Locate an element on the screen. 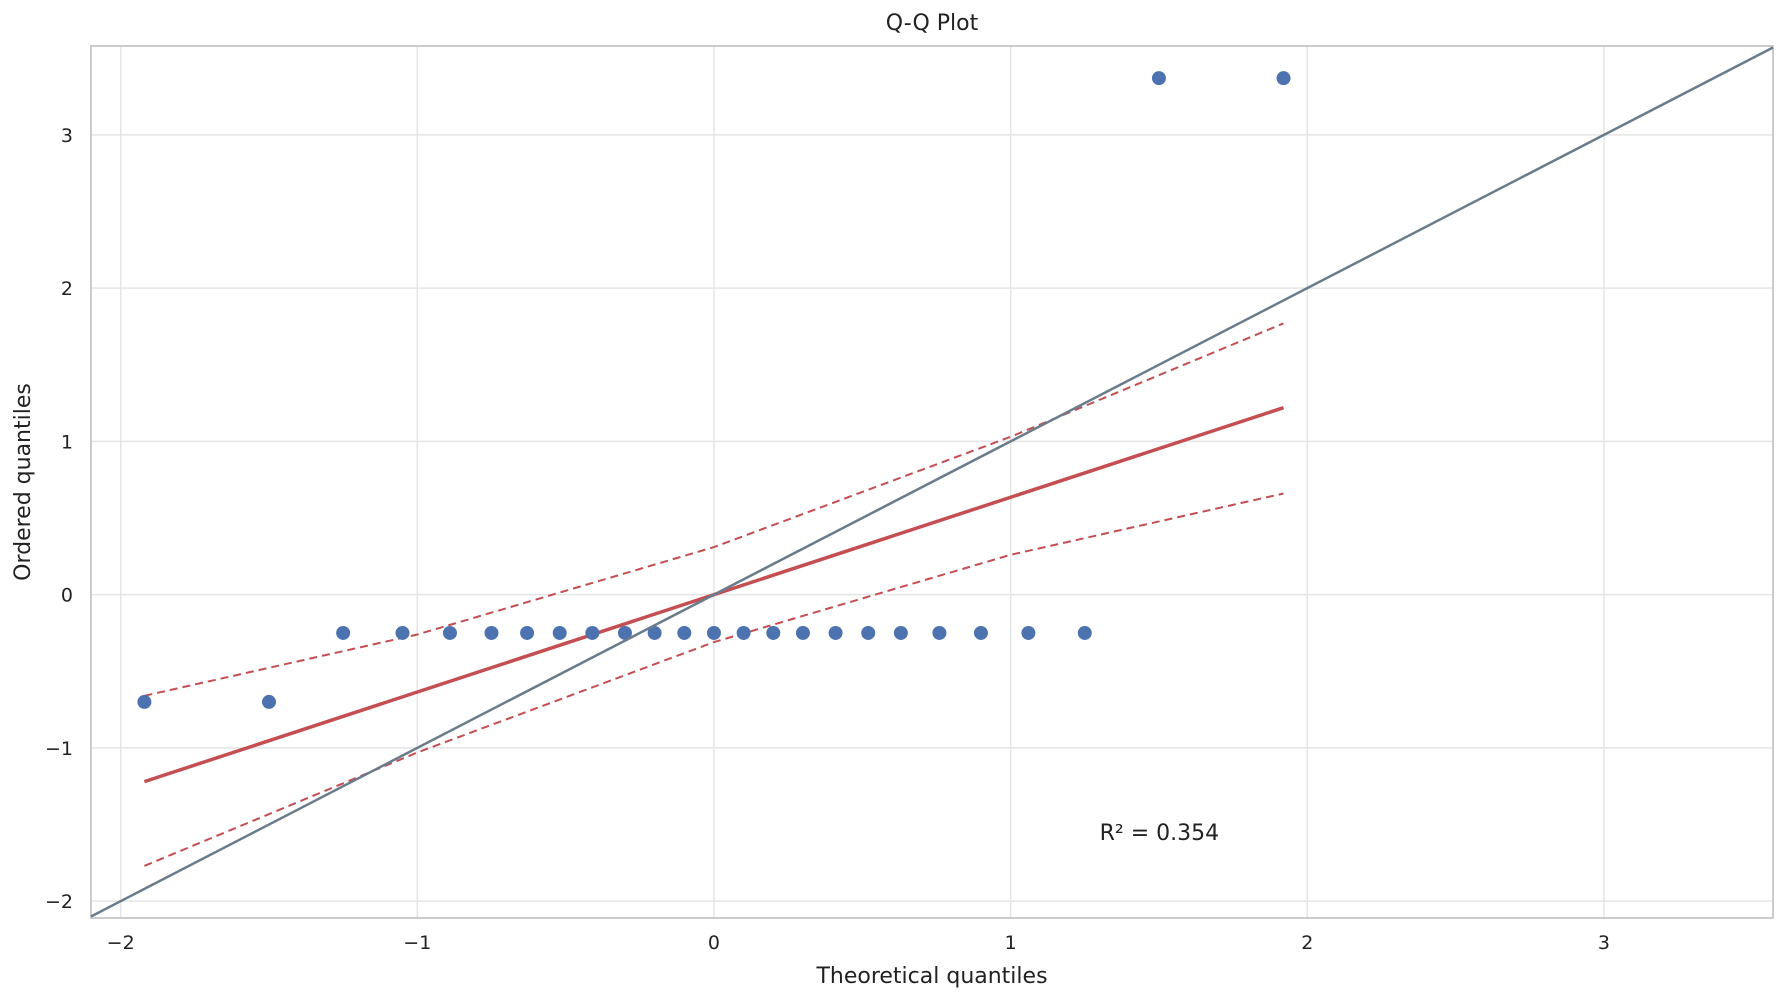 Image resolution: width=1783 pixels, height=998 pixels. x-tick-labels: −2 −1 0 1 2 3 is located at coordinates (858, 943).